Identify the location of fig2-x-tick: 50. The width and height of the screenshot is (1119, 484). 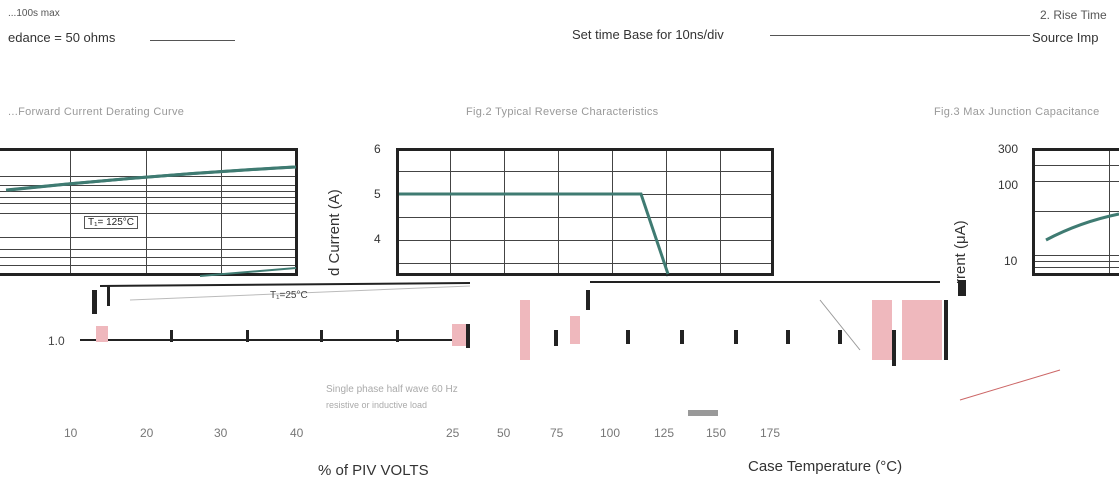
(504, 433).